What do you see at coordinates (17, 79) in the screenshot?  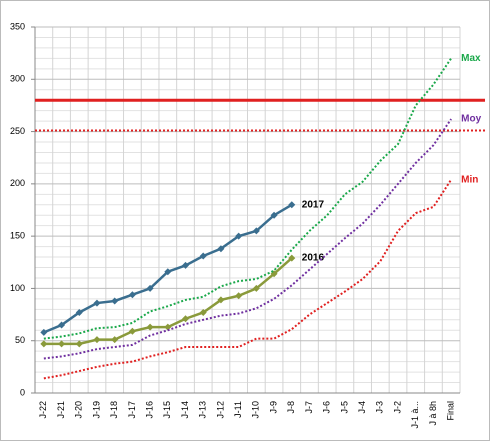 I see `y-tick-label: 300` at bounding box center [17, 79].